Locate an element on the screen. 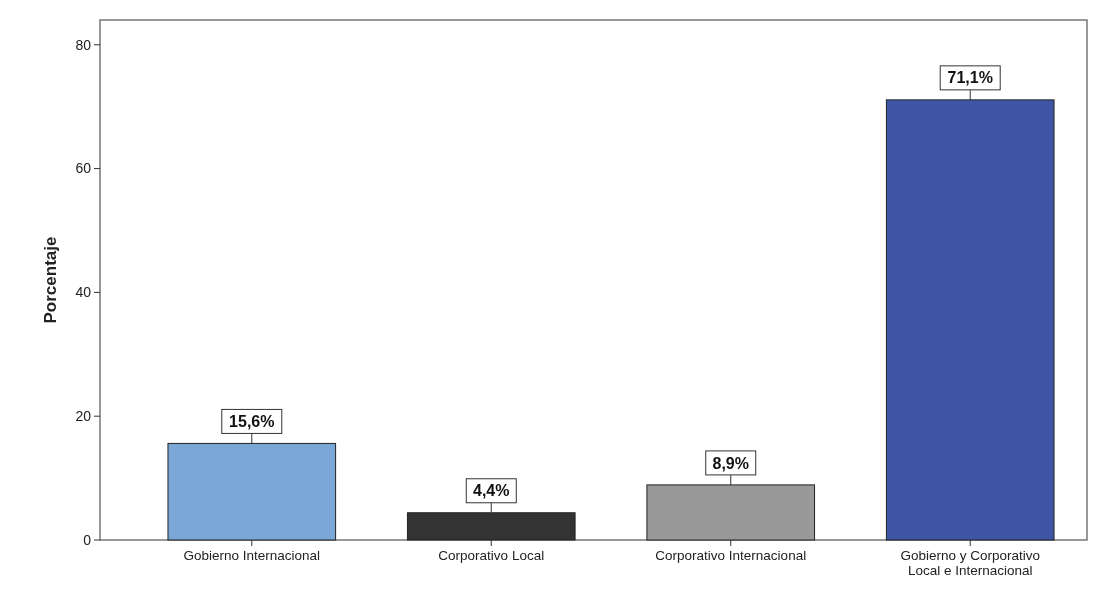 The width and height of the screenshot is (1105, 590). y-tick-label: 60 is located at coordinates (83, 168).